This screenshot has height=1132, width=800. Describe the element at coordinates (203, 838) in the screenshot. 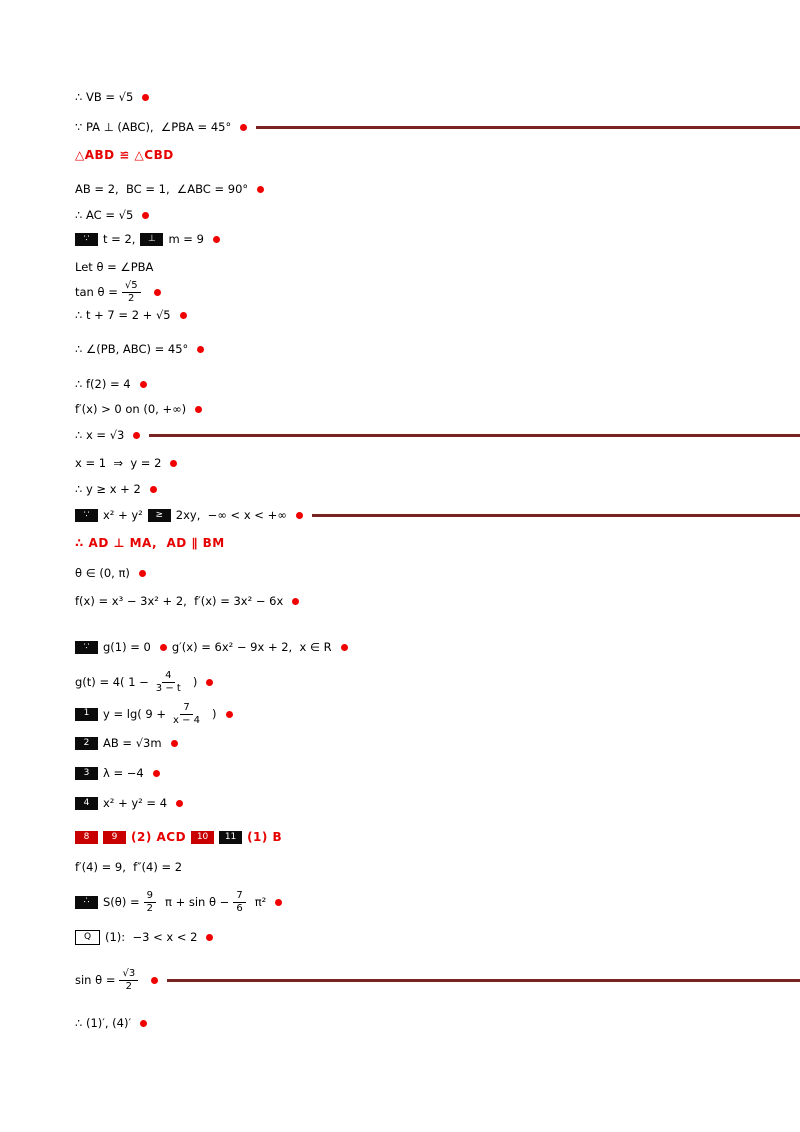

I see `red-box: 10` at that location.